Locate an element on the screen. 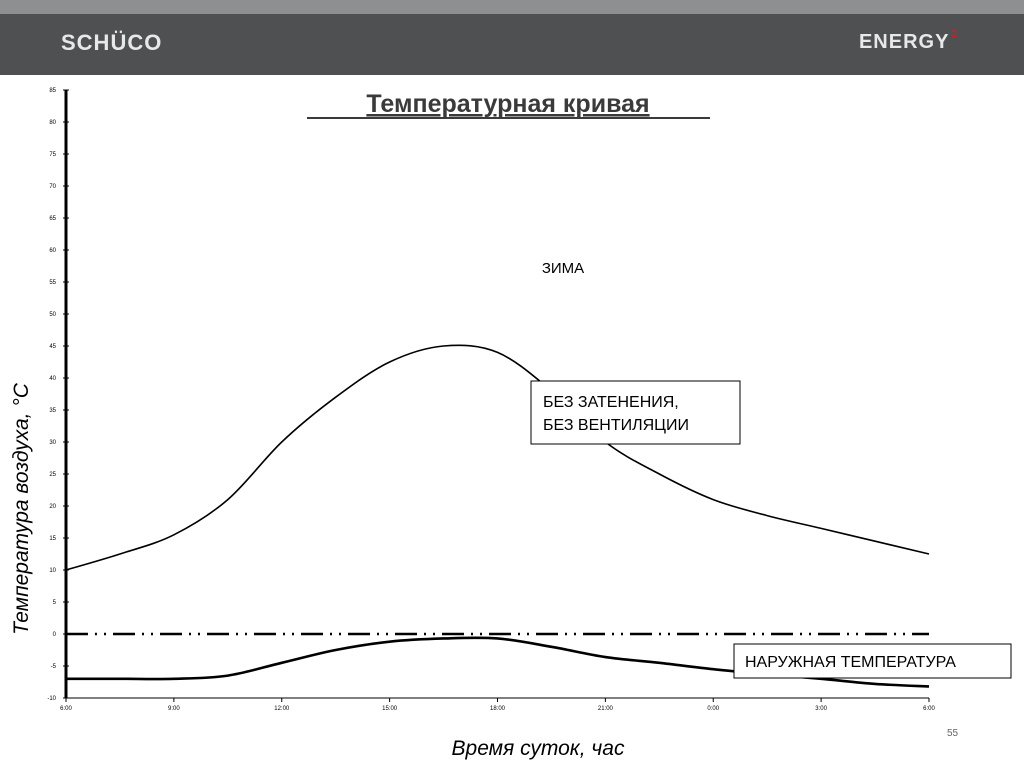 This screenshot has height=767, width=1024. y-tick-label: 15 is located at coordinates (52, 539).